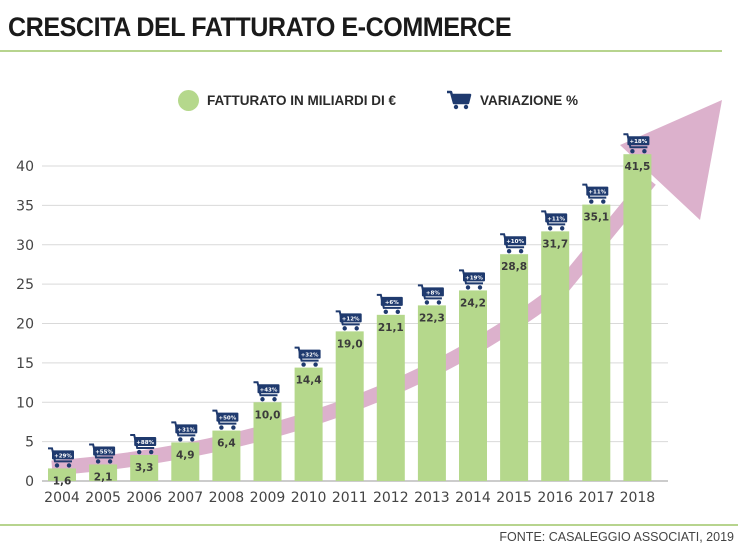  Describe the element at coordinates (671, 160) in the screenshot. I see `trend-arrow-head` at that location.